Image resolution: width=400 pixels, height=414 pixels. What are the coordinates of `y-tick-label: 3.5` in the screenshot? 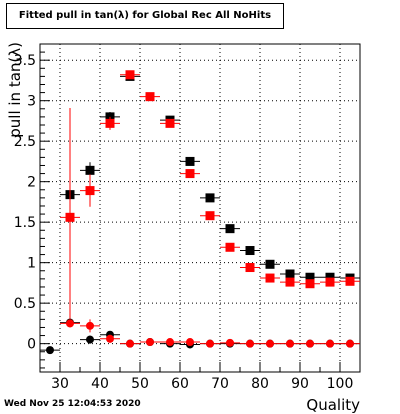 It's located at (25, 61).